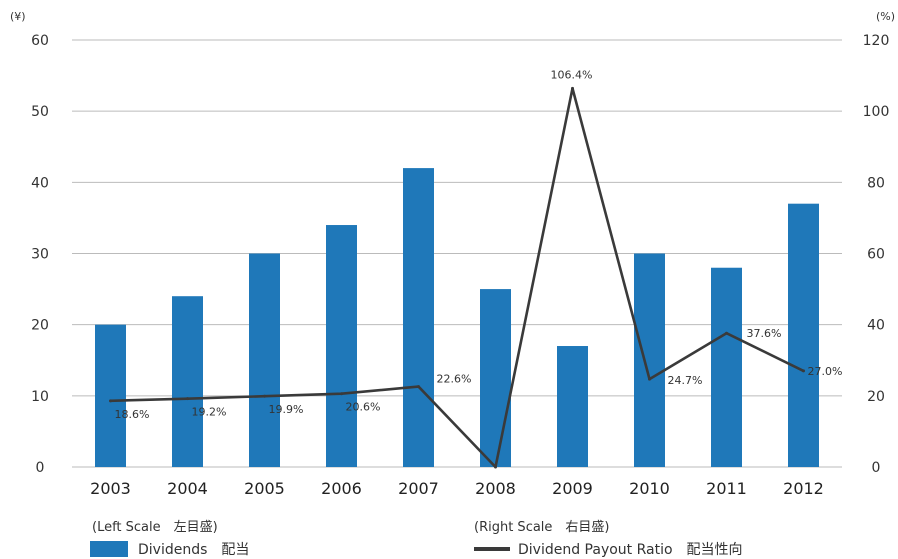  What do you see at coordinates (495, 378) in the screenshot?
I see `bar-2008` at bounding box center [495, 378].